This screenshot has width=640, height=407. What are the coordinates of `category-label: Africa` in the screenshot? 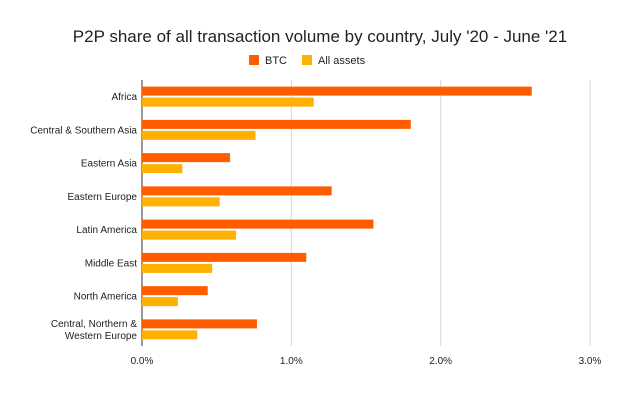 It's located at (124, 97).